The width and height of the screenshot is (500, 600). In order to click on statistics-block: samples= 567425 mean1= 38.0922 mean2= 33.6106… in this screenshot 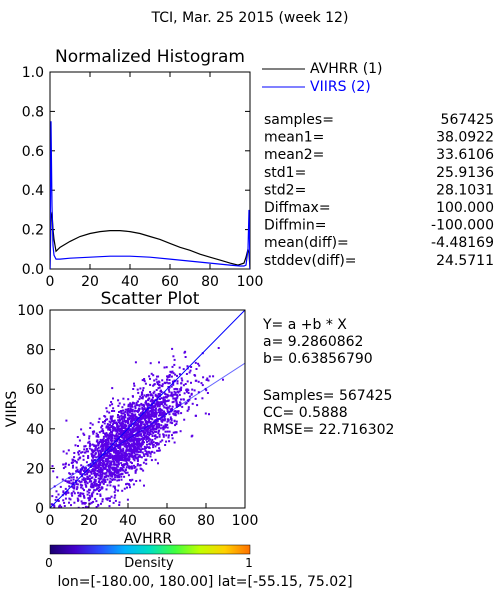, I will do `click(379, 190)`.